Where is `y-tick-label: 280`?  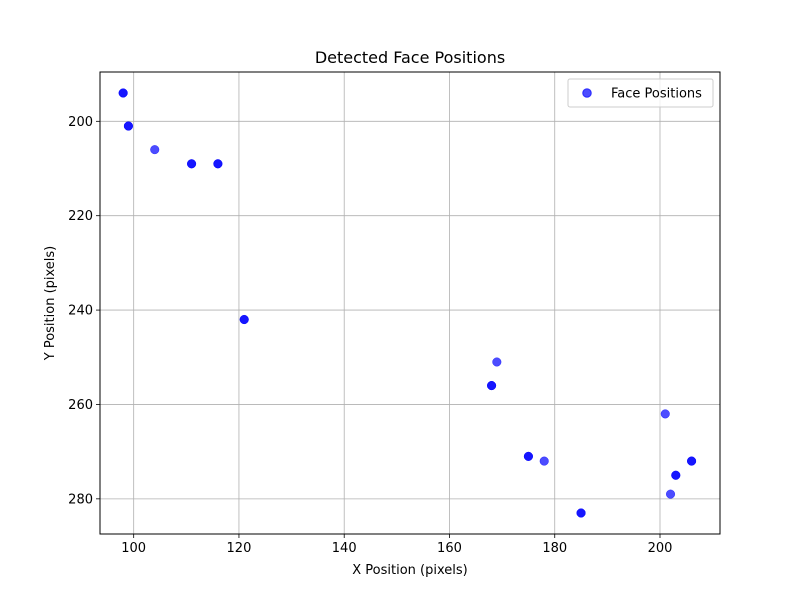
y-tick-label: 280 is located at coordinates (80, 499).